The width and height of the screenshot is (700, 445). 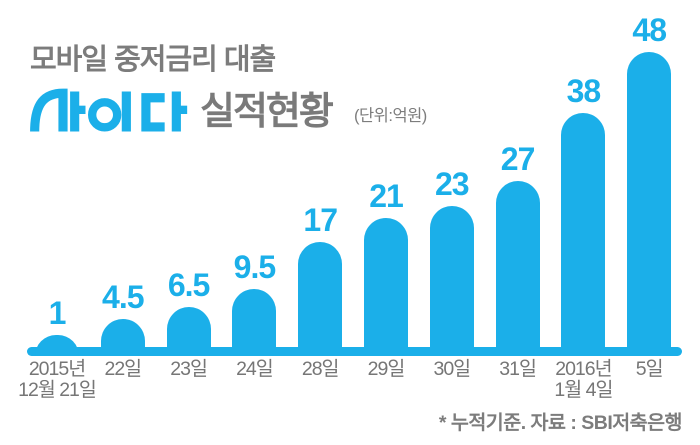 What do you see at coordinates (386, 369) in the screenshot?
I see `x-axis-label: 29일` at bounding box center [386, 369].